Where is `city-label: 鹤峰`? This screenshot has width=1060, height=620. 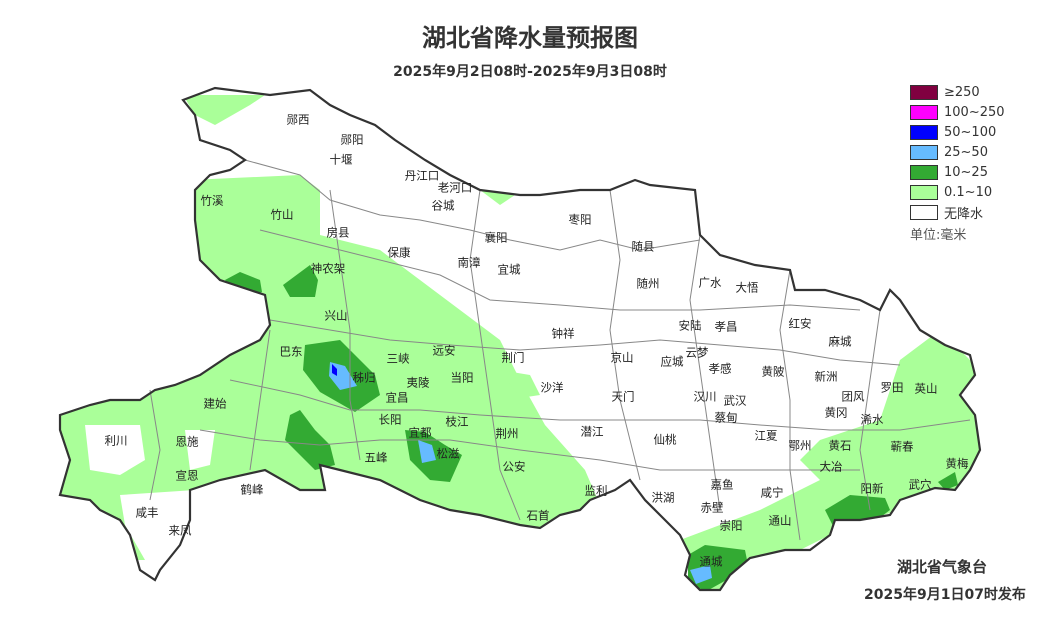
city-label: 鹤峰 is located at coordinates (252, 490).